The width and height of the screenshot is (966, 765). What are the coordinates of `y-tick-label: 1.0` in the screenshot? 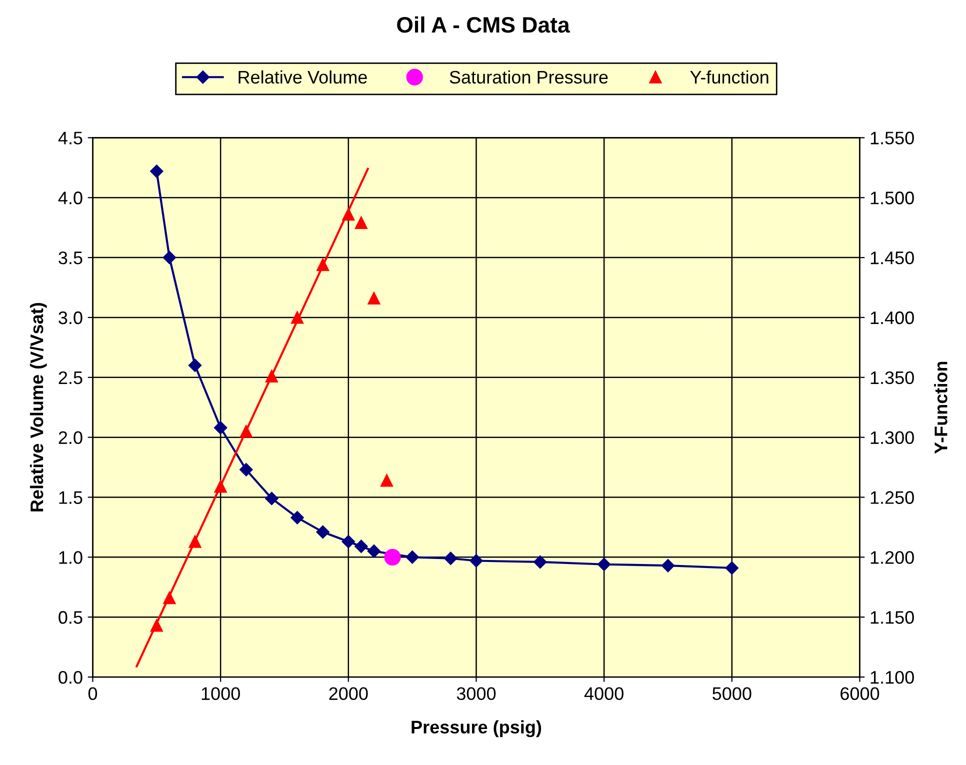 It's located at (70, 557).